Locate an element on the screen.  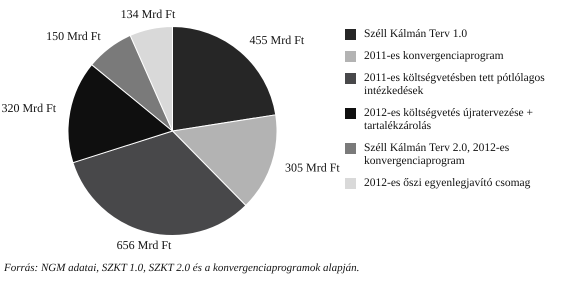
data-label: 305 Mrd Ft is located at coordinates (312, 167).